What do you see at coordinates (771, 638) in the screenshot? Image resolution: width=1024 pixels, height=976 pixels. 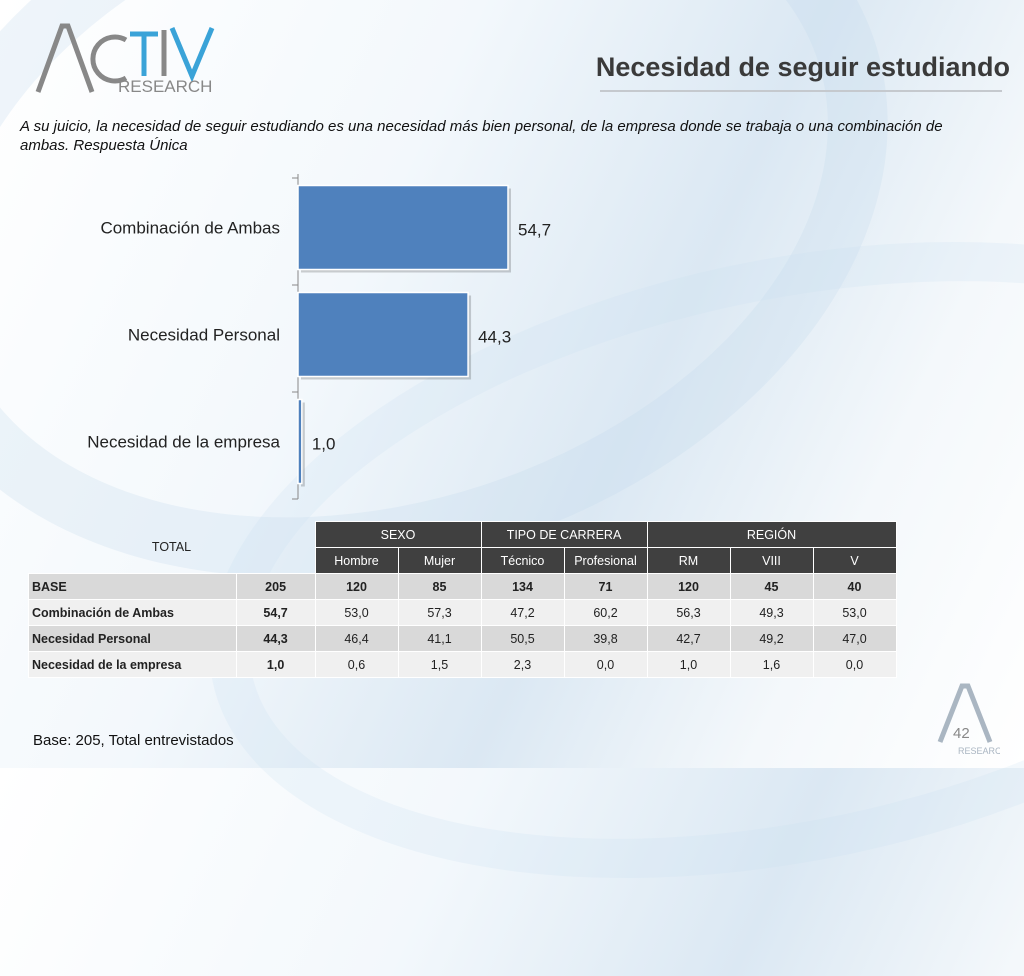 I see `cell: 49,2` at bounding box center [771, 638].